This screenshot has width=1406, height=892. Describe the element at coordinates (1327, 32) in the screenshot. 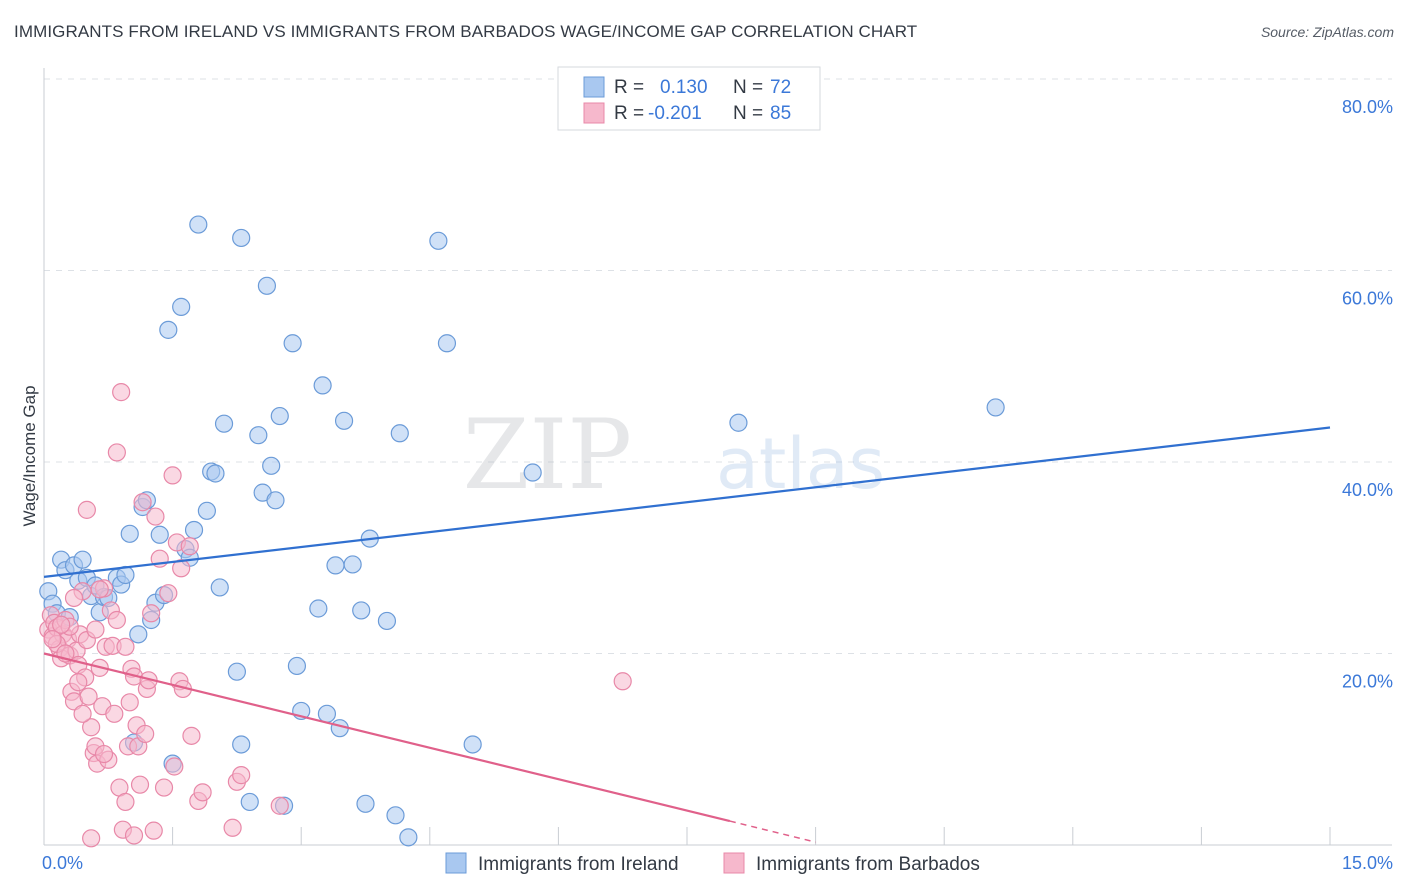

I see `chart-source: Source: ZipAtlas.com` at that location.